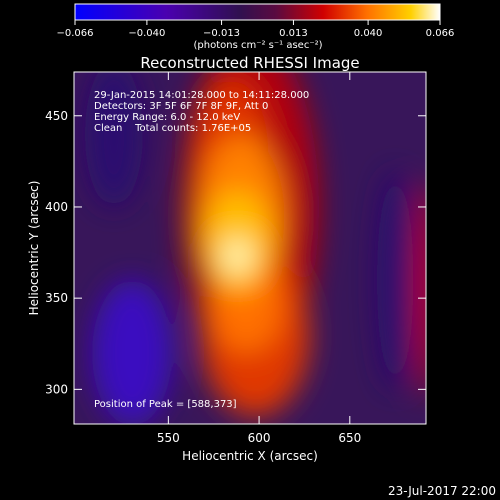 The image size is (500, 500). Describe the element at coordinates (221, 33) in the screenshot. I see `colorbar-tick-label: −0.013` at that location.